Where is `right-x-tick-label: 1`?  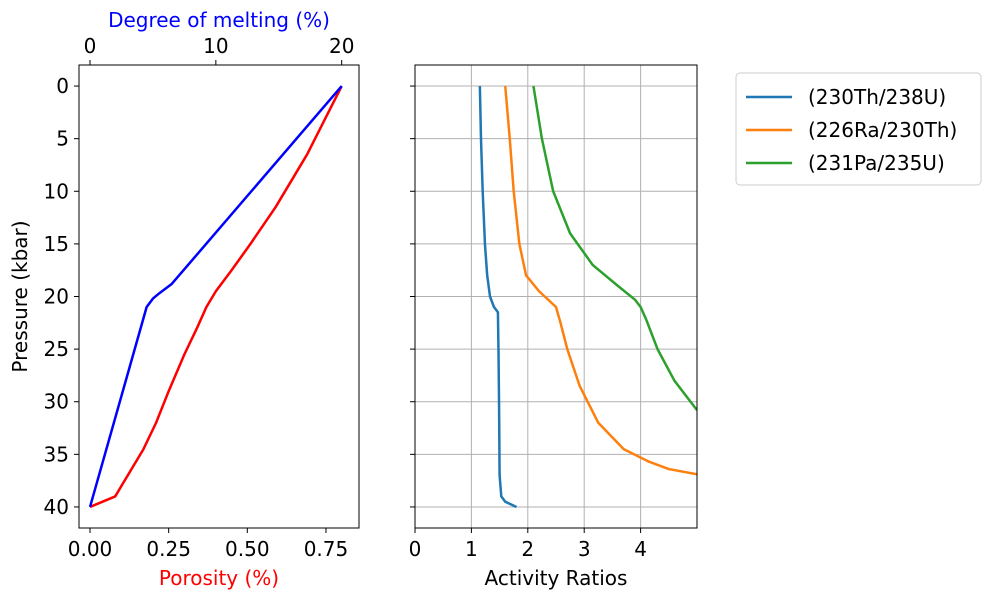 right-x-tick-label: 1 is located at coordinates (471, 549).